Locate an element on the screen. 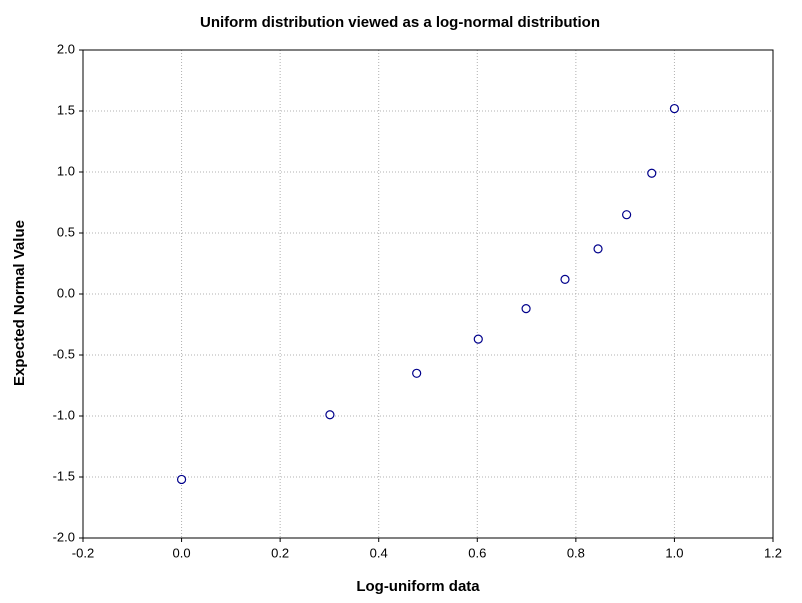 Image resolution: width=802 pixels, height=603 pixels. x-tick-label: -0.2 is located at coordinates (83, 552).